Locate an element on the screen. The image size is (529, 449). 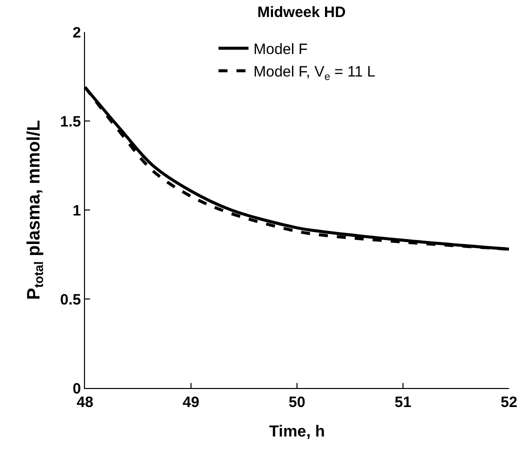
legend-label: Model F is located at coordinates (281, 49).